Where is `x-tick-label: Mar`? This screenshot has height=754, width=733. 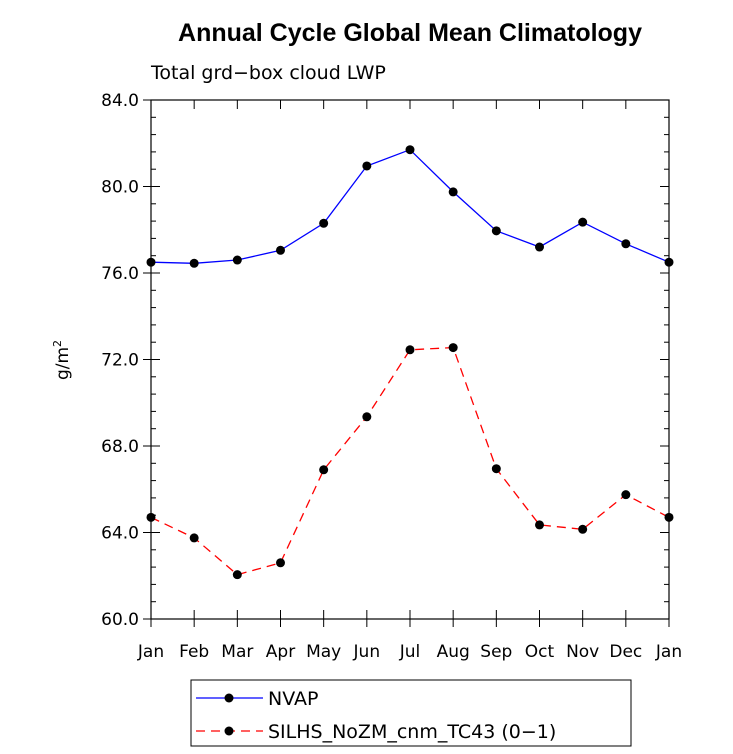 x-tick-label: Mar is located at coordinates (237, 652).